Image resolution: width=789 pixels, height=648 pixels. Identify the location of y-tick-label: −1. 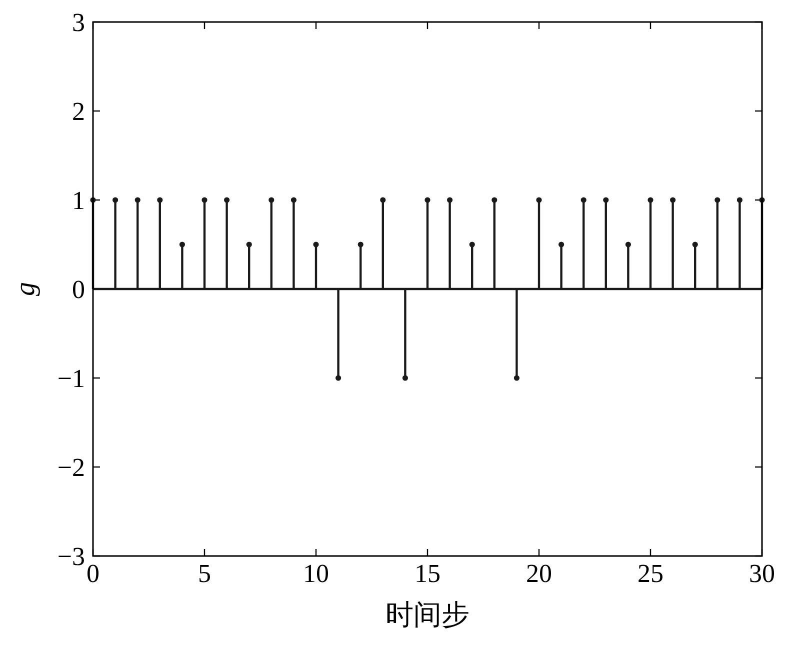
(71, 378).